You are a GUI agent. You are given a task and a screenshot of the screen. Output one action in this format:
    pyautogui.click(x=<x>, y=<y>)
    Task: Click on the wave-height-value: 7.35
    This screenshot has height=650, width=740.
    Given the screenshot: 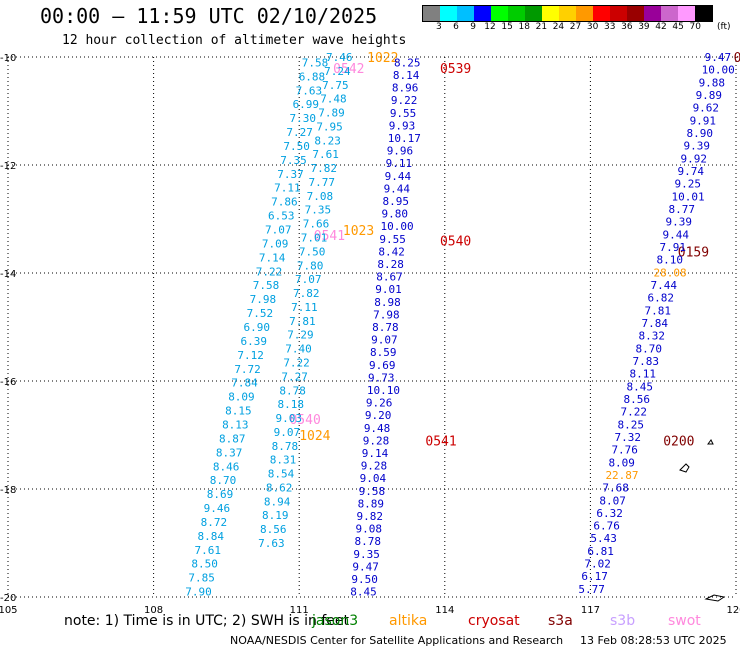 What is the action you would take?
    pyautogui.click(x=318, y=210)
    